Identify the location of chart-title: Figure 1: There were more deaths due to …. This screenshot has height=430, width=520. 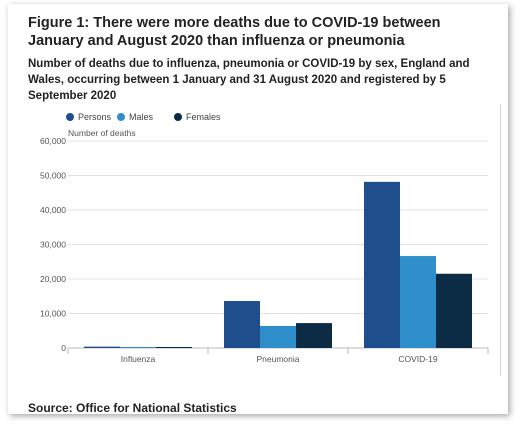
(234, 32).